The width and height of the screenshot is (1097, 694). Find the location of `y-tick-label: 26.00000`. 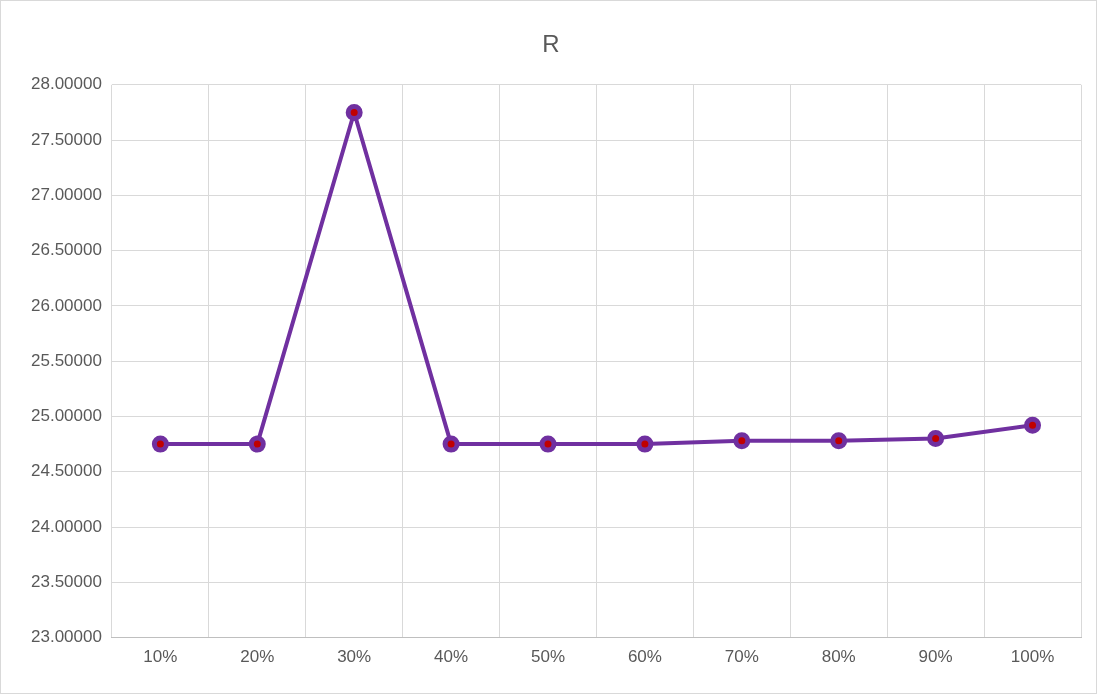

y-tick-label: 26.00000 is located at coordinates (66, 305).